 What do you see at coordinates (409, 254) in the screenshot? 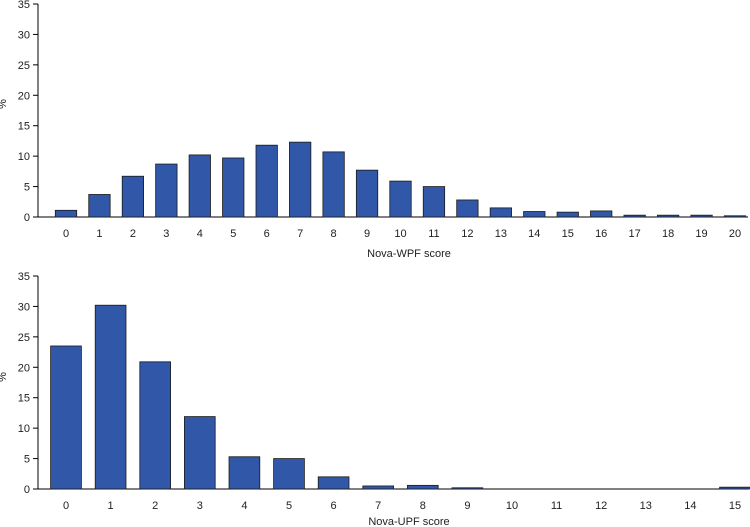
I see `x-axis-title: Nova-WPF score` at bounding box center [409, 254].